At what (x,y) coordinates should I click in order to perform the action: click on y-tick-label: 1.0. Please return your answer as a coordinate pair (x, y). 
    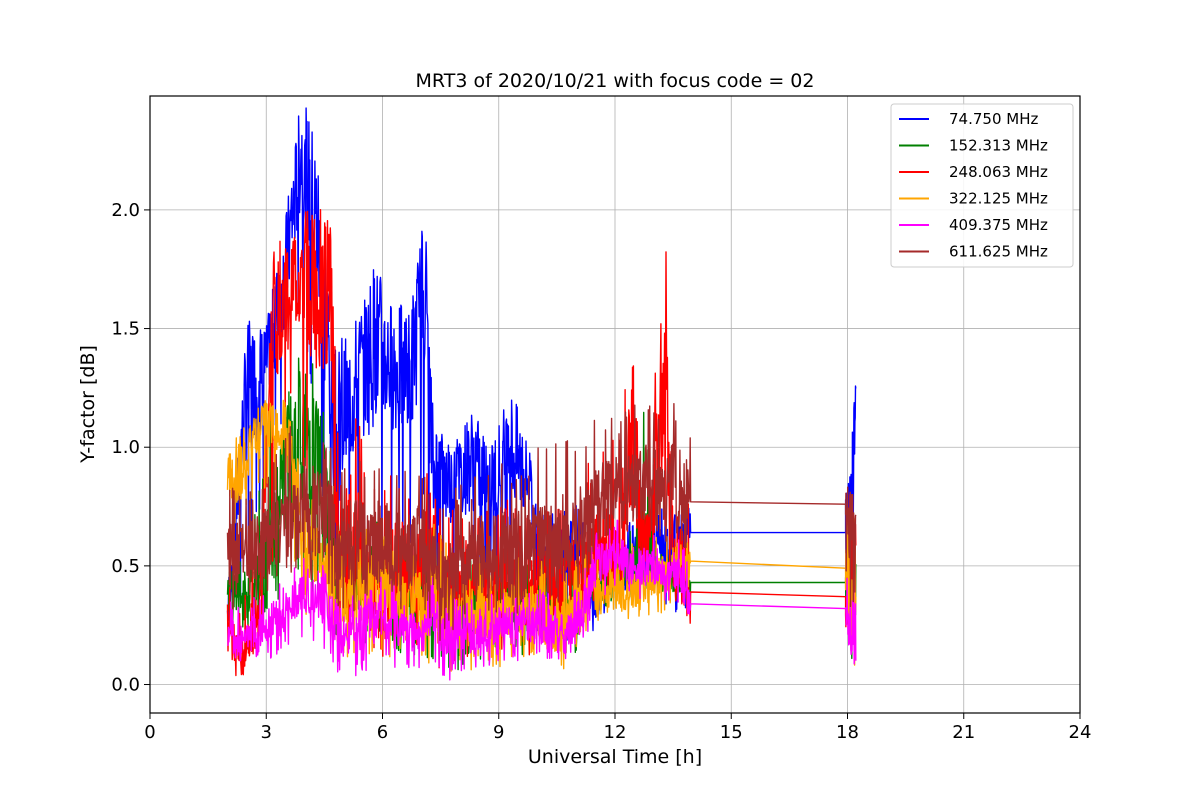
    Looking at the image, I should click on (125, 447).